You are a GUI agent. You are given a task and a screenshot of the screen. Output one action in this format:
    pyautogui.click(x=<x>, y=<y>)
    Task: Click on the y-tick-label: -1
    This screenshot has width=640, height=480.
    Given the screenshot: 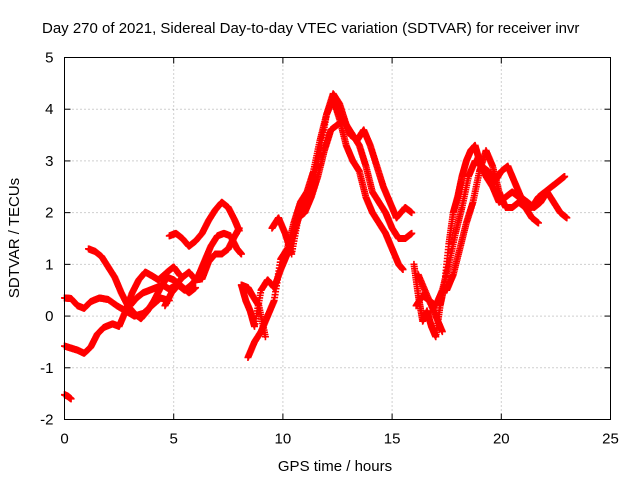 What is the action you would take?
    pyautogui.click(x=46, y=368)
    